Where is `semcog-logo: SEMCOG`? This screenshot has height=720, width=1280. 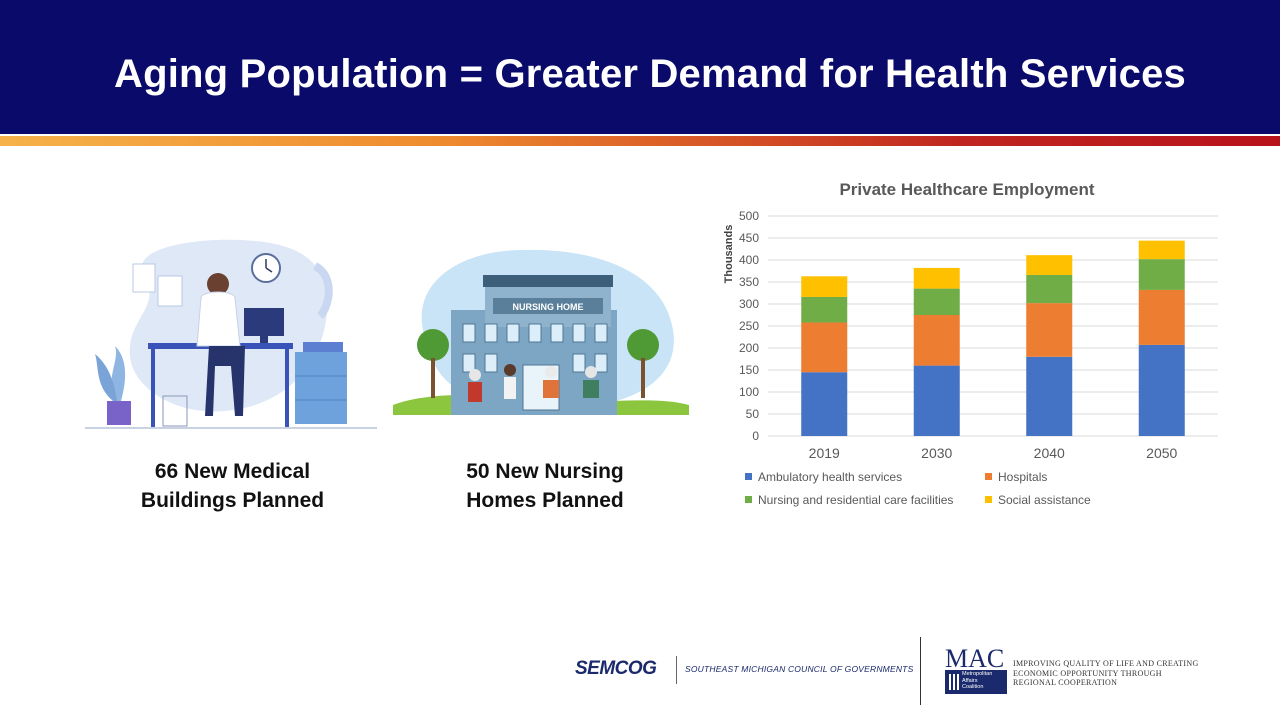 semcog-logo: SEMCOG is located at coordinates (616, 668).